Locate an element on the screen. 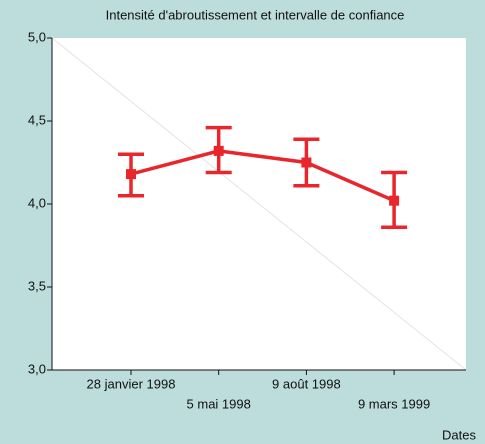 This screenshot has width=485, height=444. x-tick-label: 5 mai 1998 is located at coordinates (219, 403).